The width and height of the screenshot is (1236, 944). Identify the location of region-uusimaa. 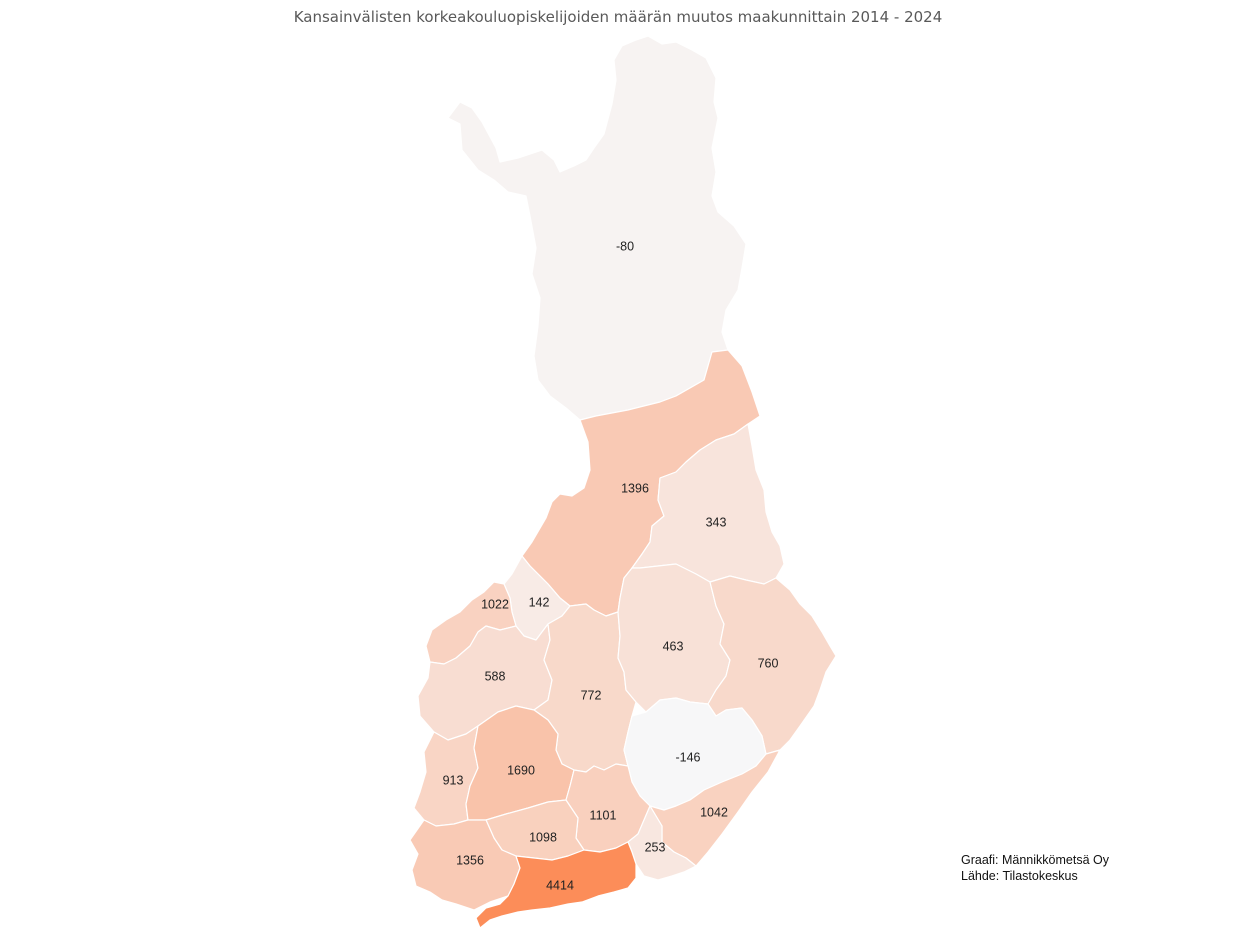
(556, 885).